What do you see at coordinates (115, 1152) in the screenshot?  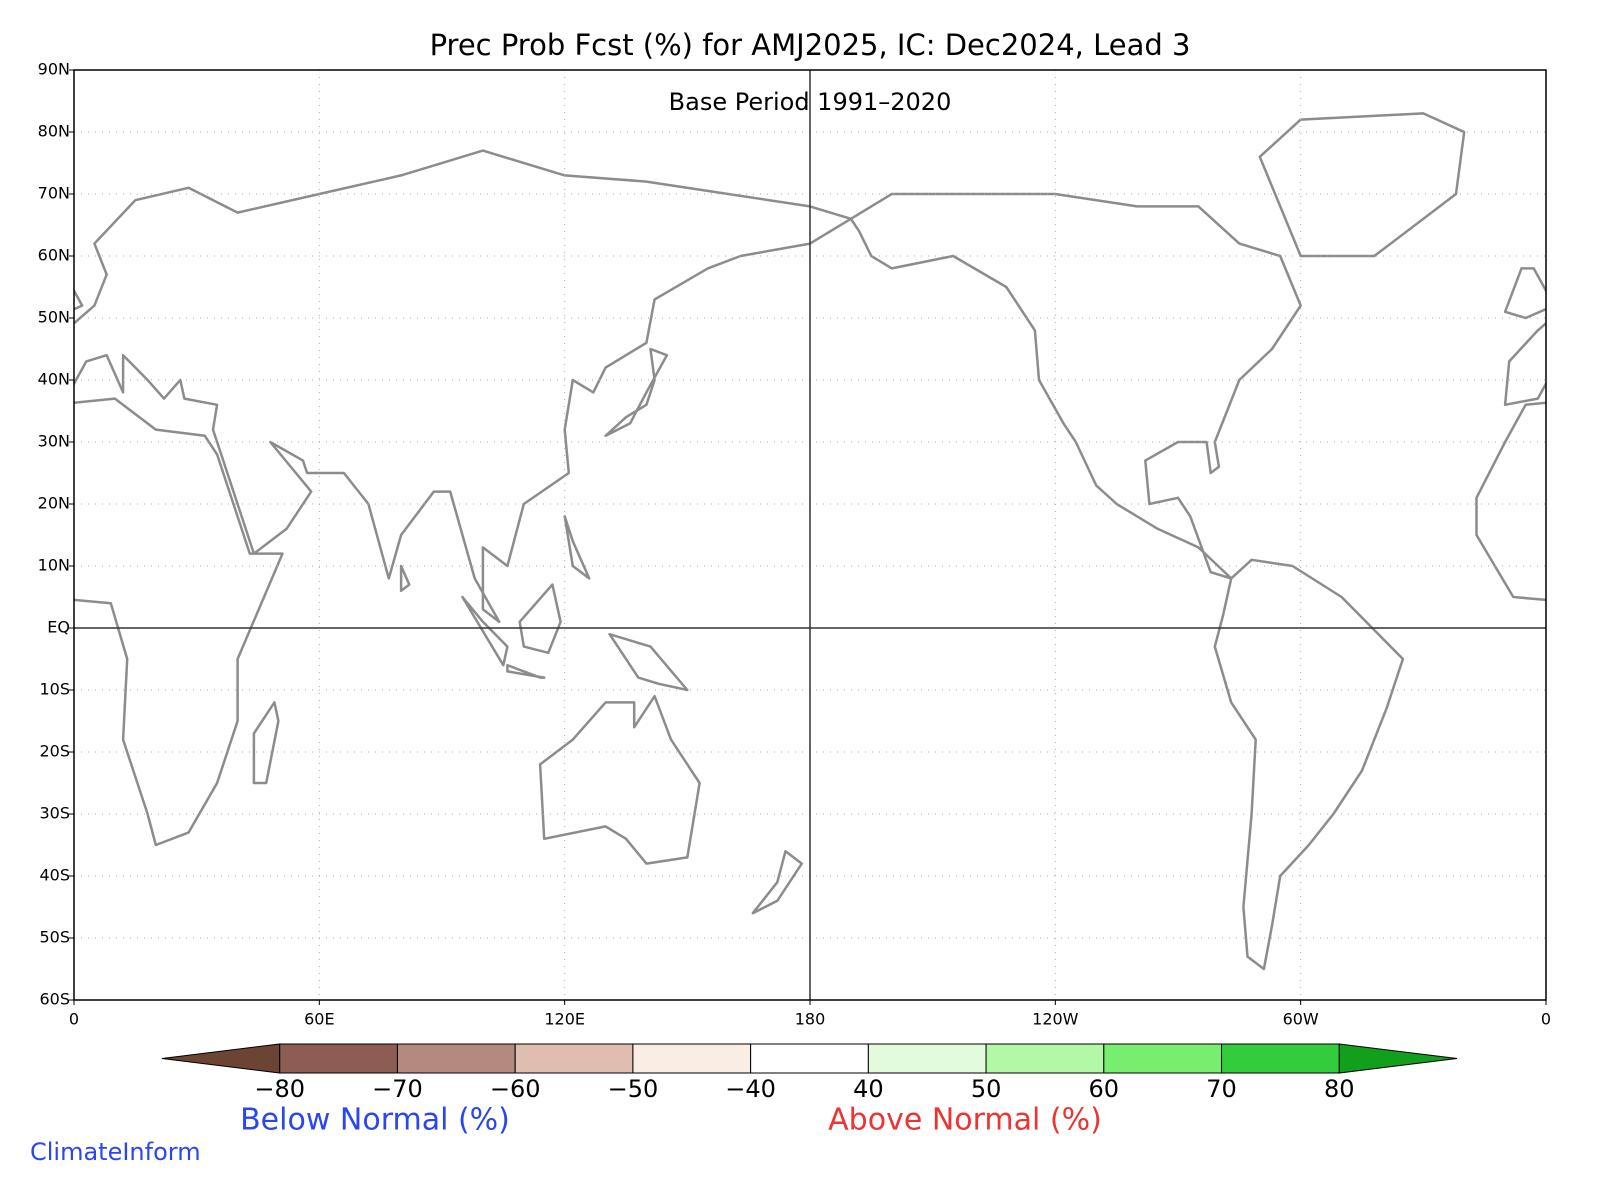 I see `credit: ClimateInform` at bounding box center [115, 1152].